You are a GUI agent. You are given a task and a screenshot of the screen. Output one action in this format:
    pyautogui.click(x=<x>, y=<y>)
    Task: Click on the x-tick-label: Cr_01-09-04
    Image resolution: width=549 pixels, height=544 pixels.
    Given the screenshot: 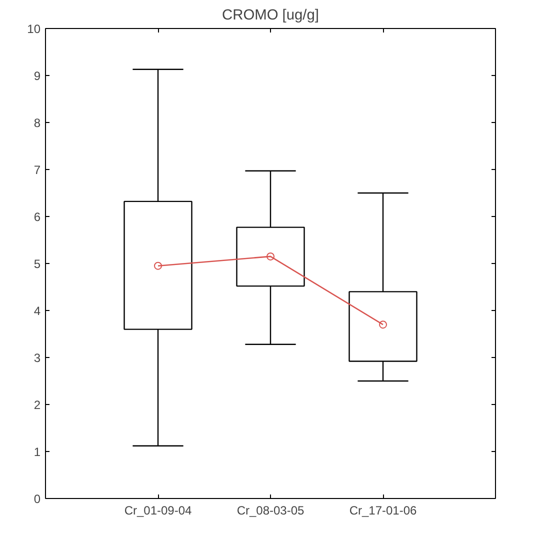 What is the action you would take?
    pyautogui.click(x=158, y=511)
    